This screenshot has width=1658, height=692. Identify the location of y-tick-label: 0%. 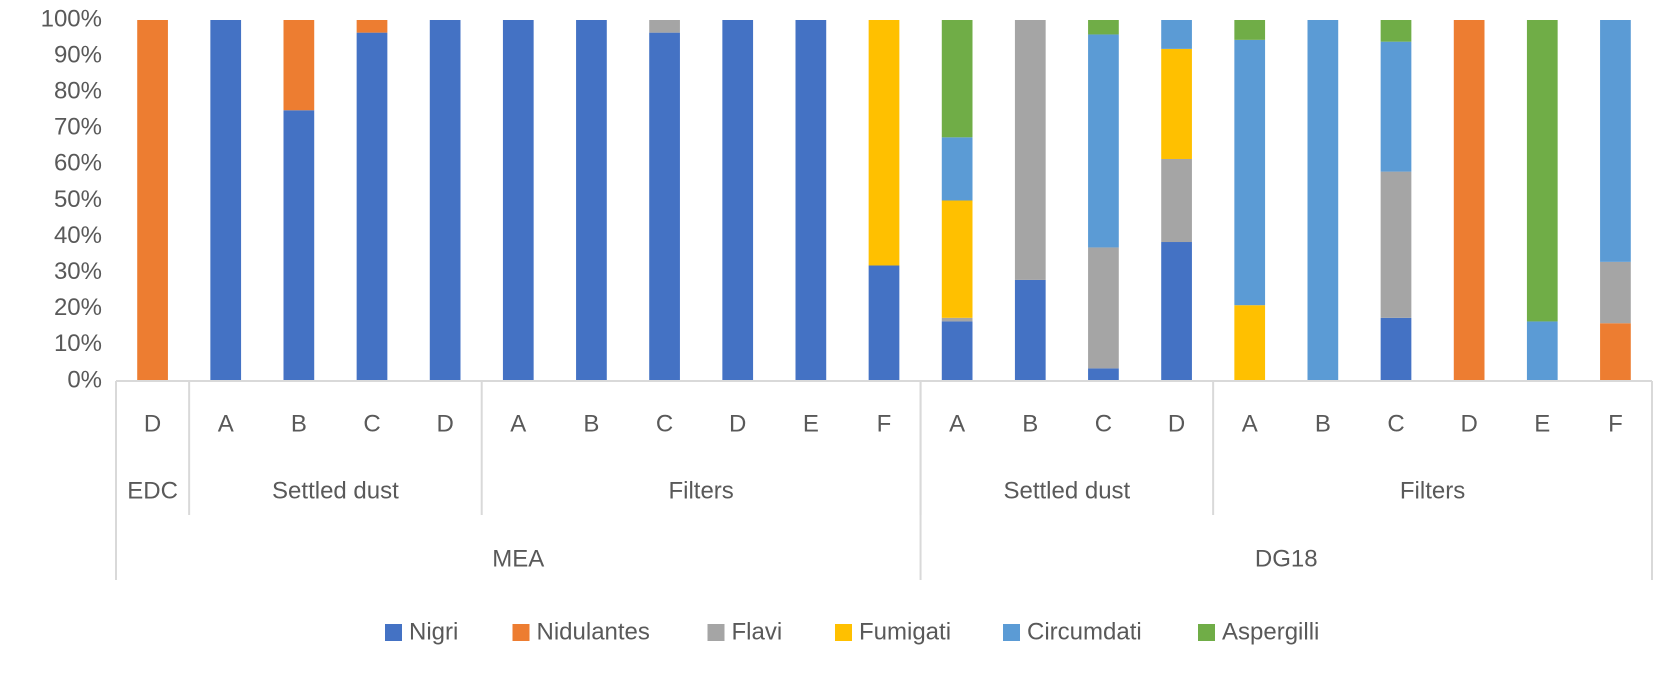
(84, 379).